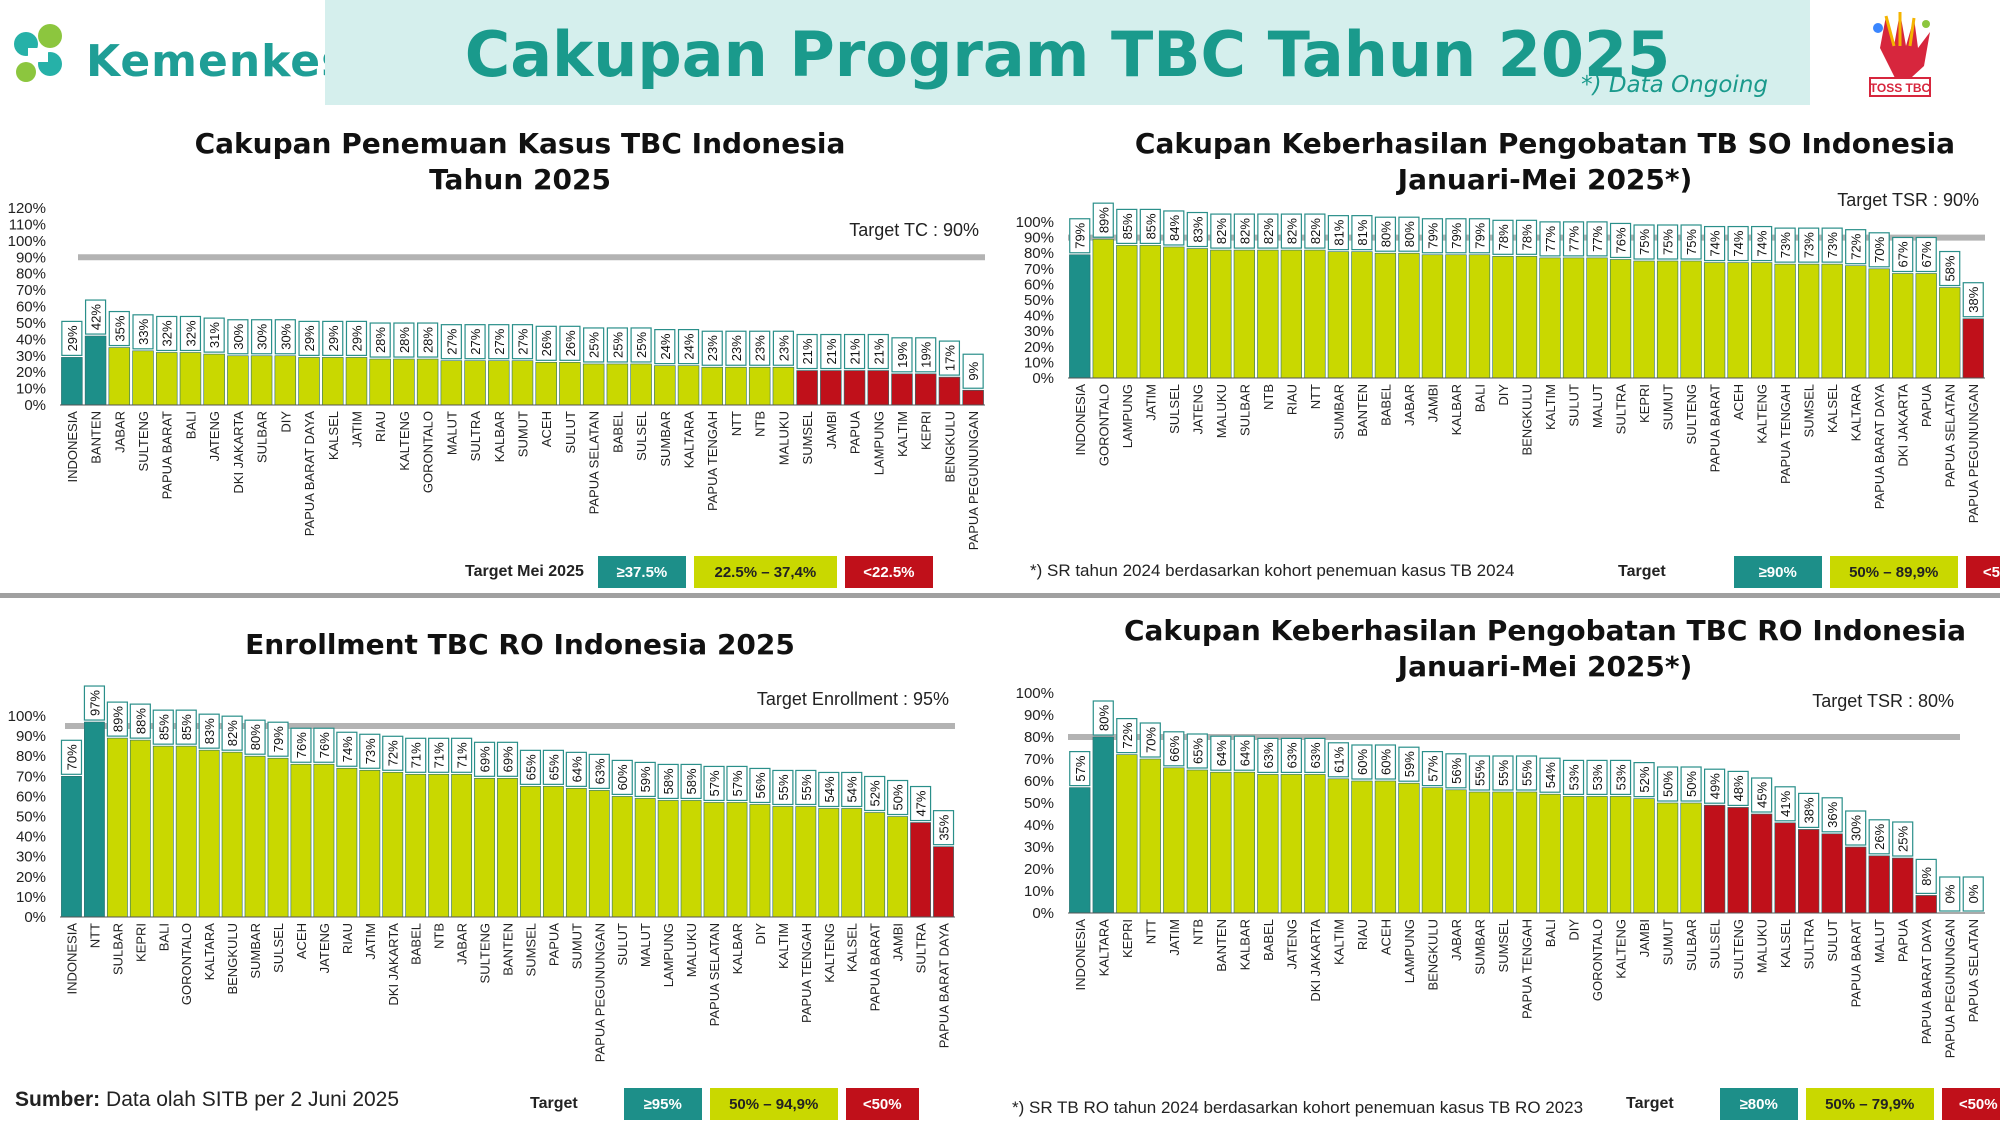  What do you see at coordinates (1668, 407) in the screenshot?
I see `chart2-category-label: SUMUT` at bounding box center [1668, 407].